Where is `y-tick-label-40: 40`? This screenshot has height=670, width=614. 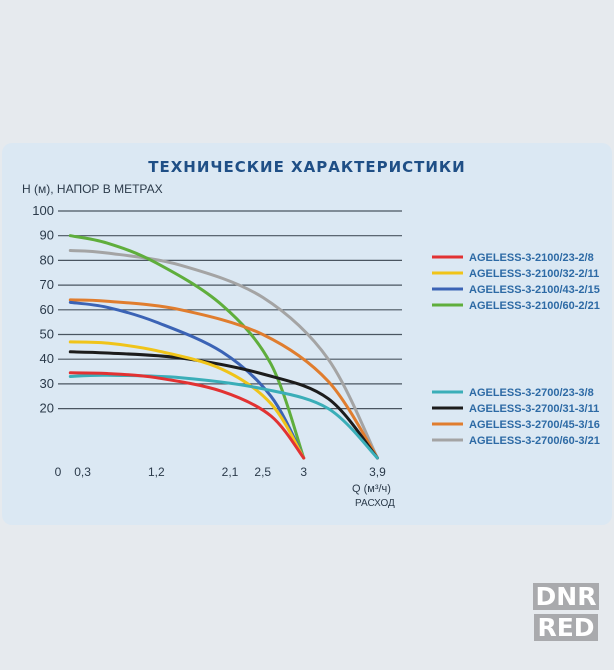
y-tick-label-40: 40 is located at coordinates (47, 358).